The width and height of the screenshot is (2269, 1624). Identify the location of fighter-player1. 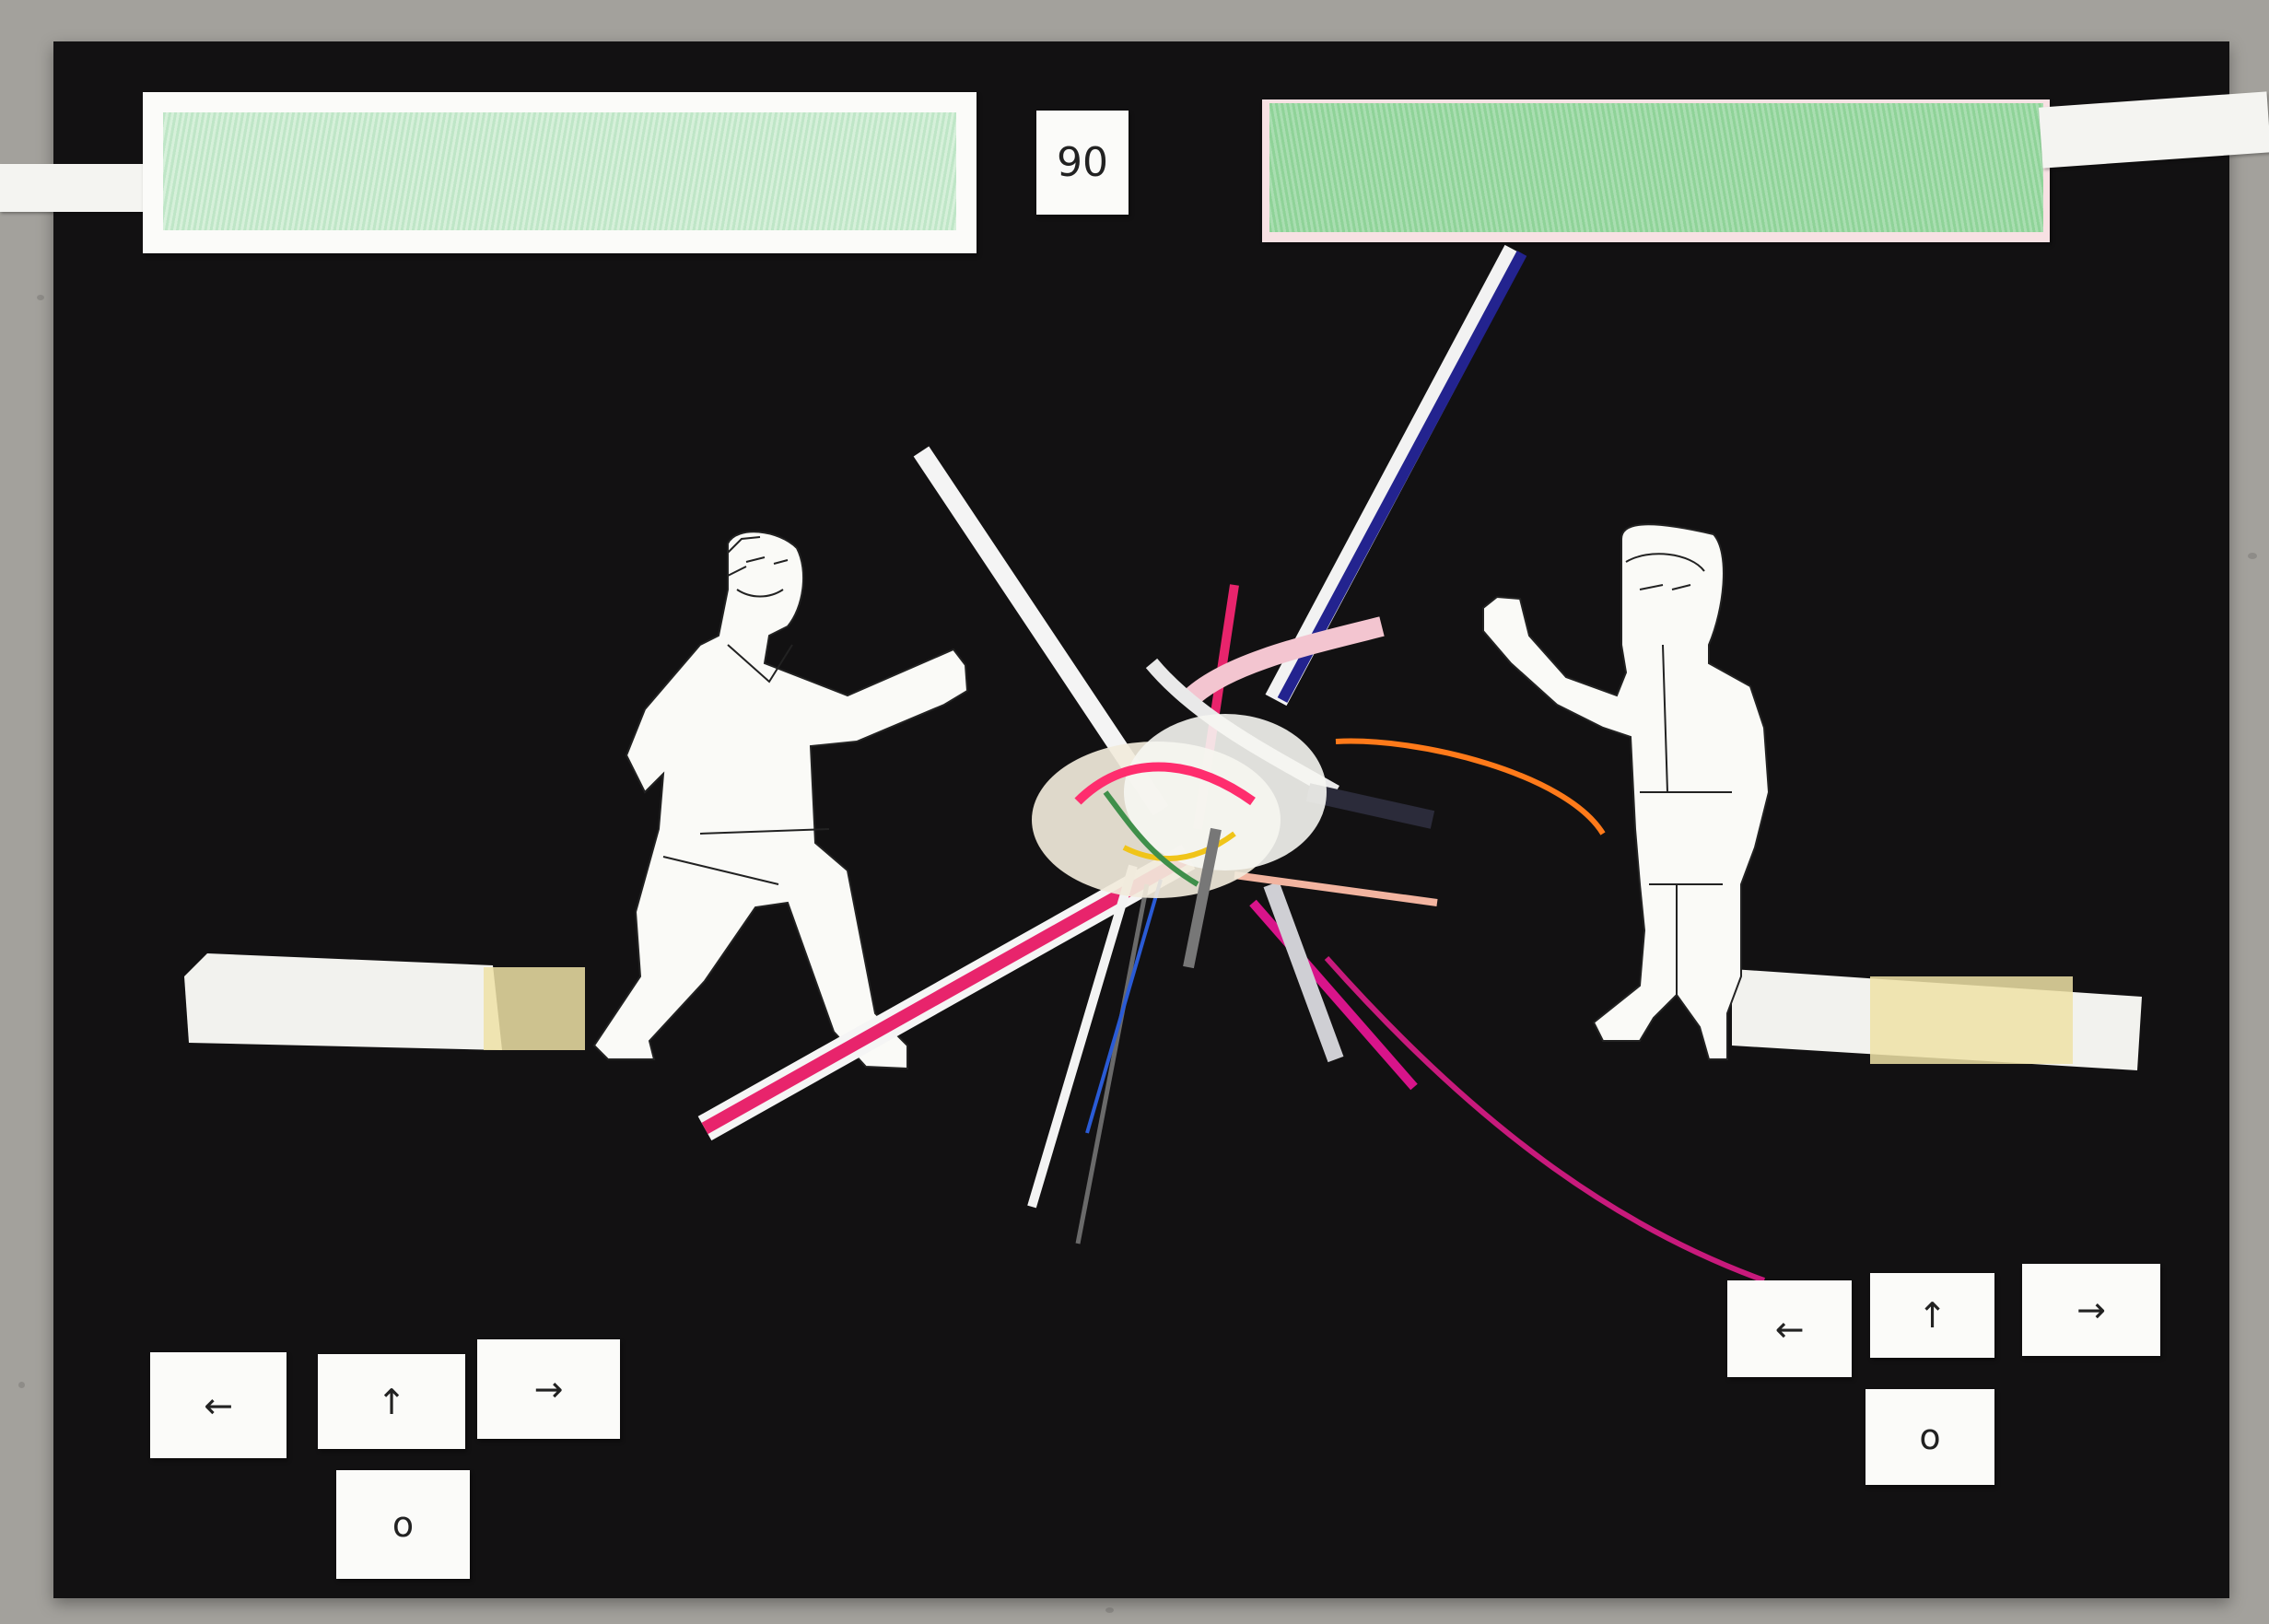
(780, 801).